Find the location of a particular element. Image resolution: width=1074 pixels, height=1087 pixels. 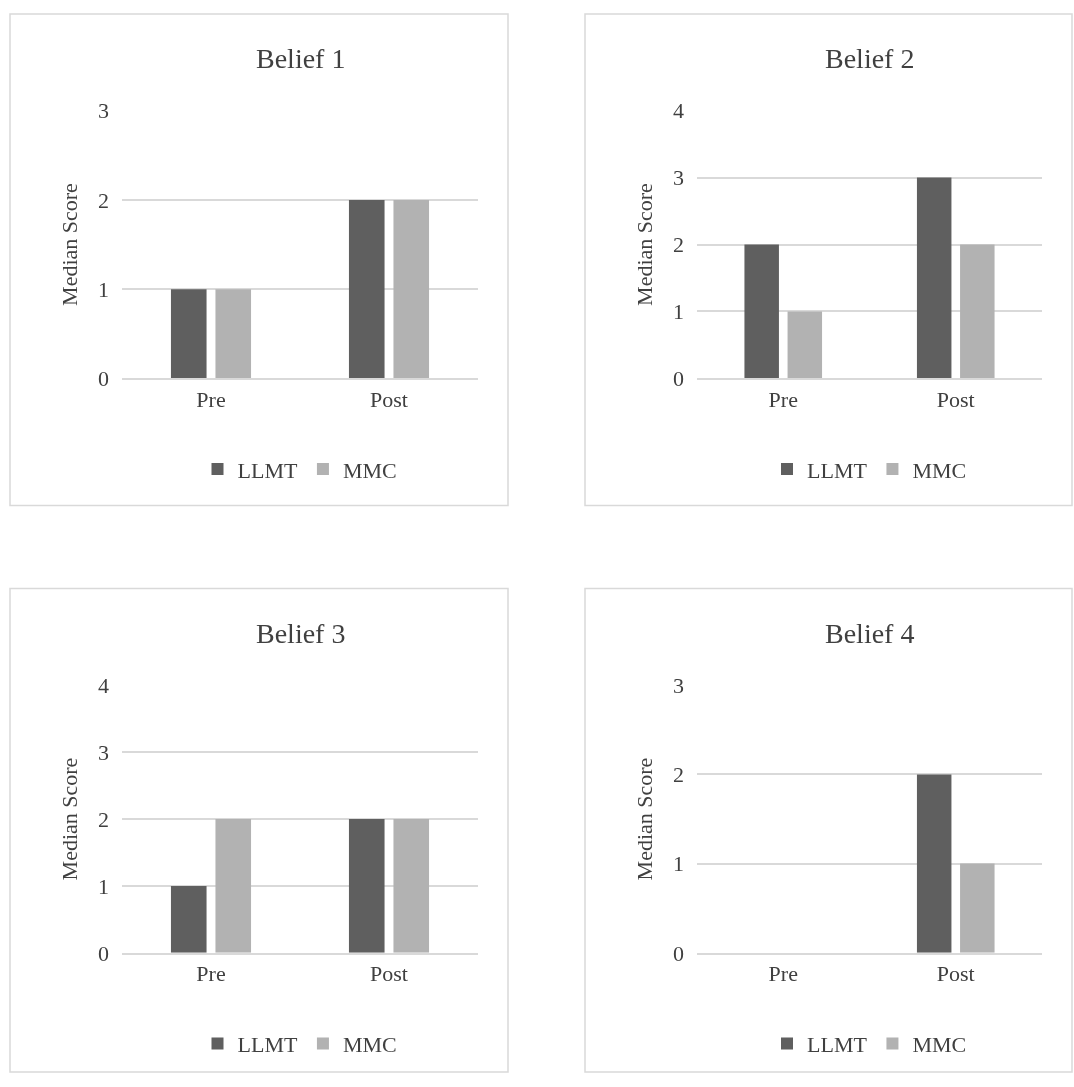

chart-title: Belief 1 is located at coordinates (301, 58).